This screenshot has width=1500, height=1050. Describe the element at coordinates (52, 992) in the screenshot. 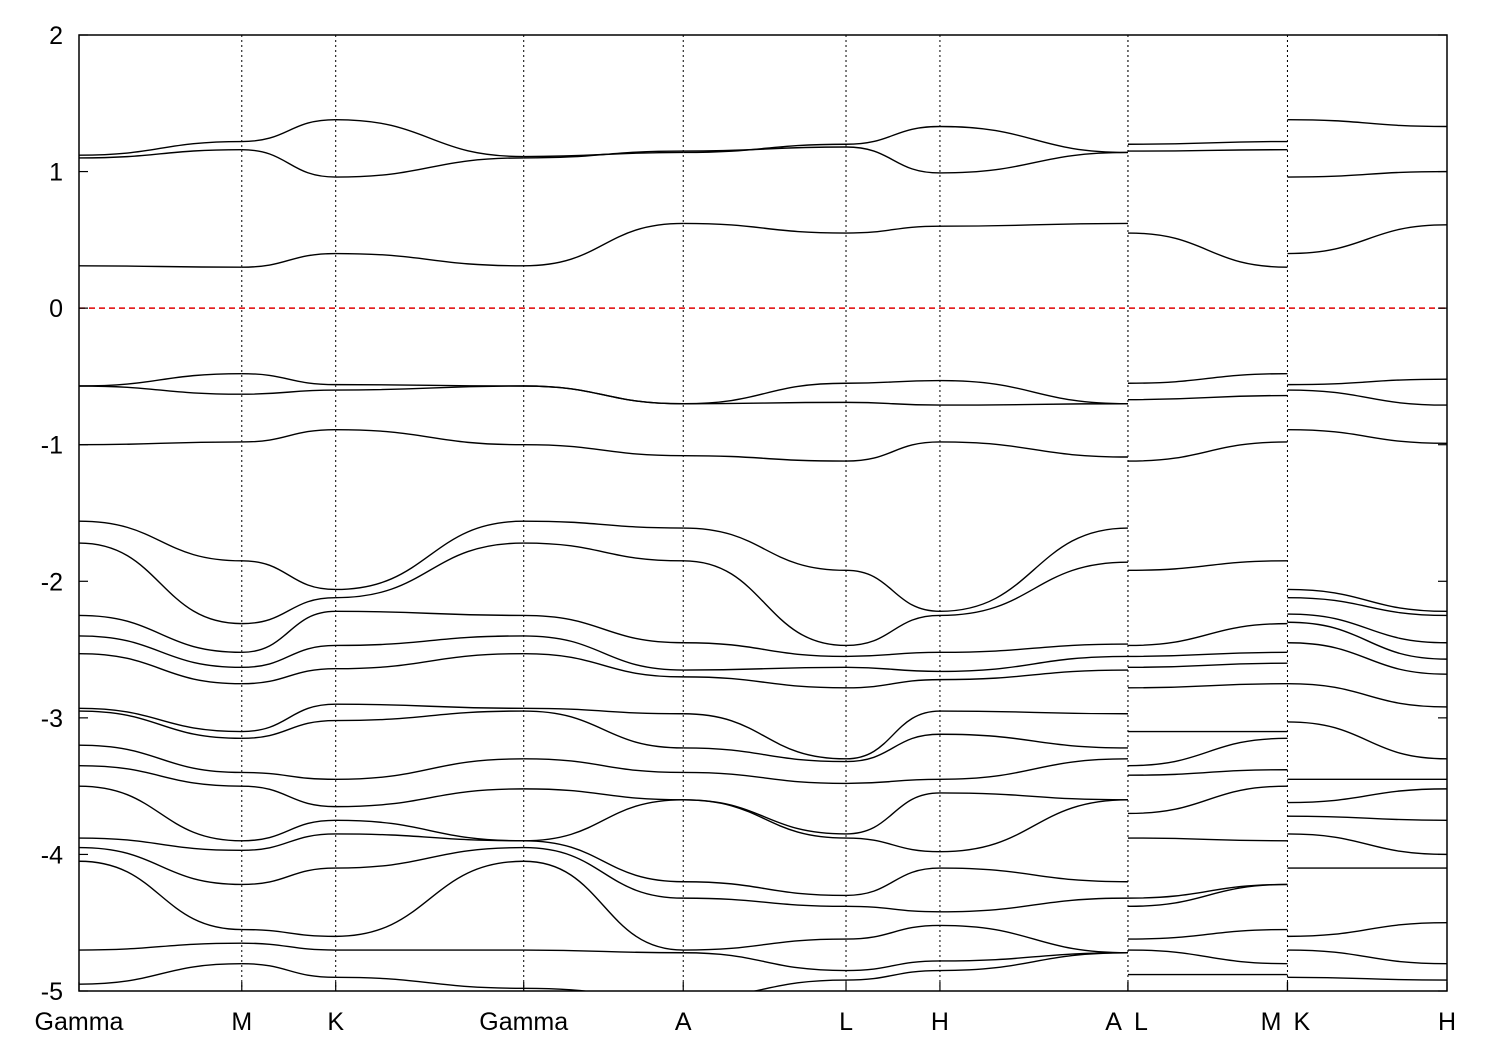

I see `y-tick-label-0: -5` at that location.